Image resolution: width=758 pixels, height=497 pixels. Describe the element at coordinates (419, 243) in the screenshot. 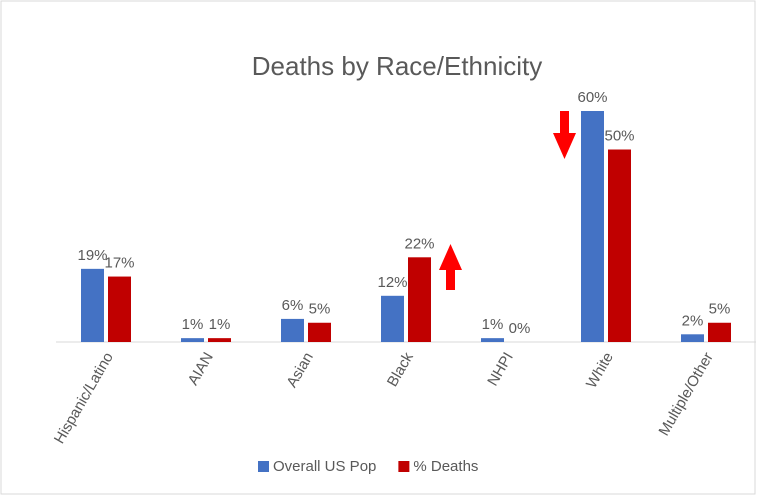

I see `value-label: 22%` at that location.